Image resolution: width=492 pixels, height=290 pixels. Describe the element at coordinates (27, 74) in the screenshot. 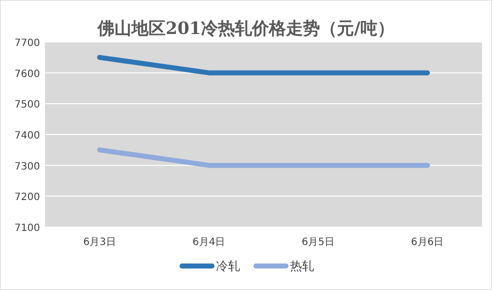

I see `y-tick-label: 7600` at that location.